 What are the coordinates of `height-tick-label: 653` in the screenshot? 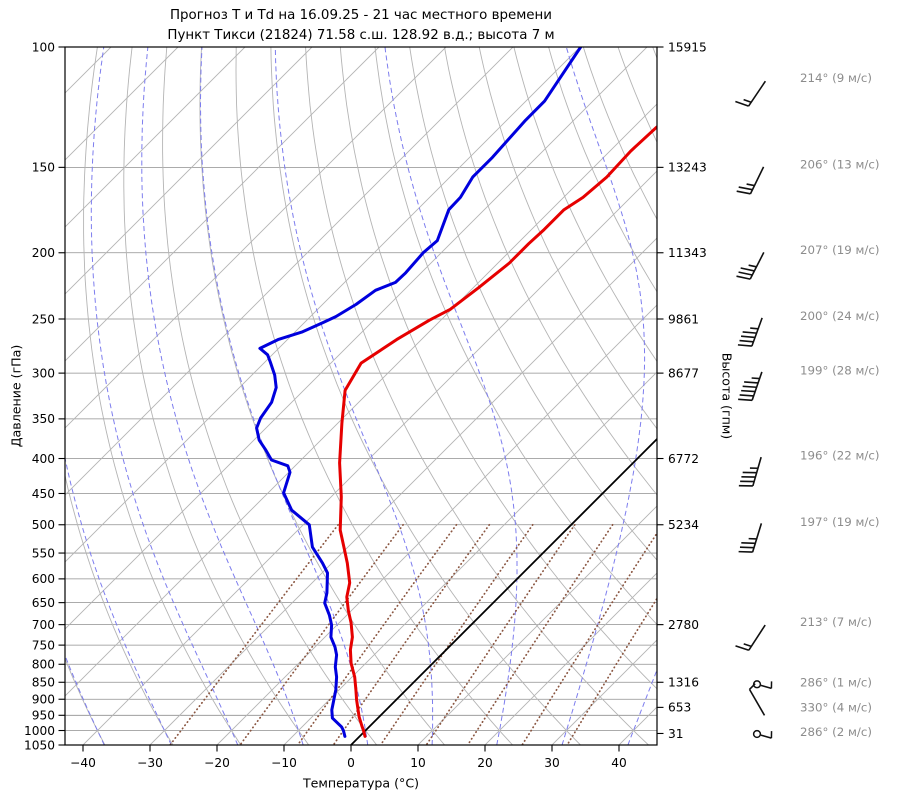 It's located at (679, 708).